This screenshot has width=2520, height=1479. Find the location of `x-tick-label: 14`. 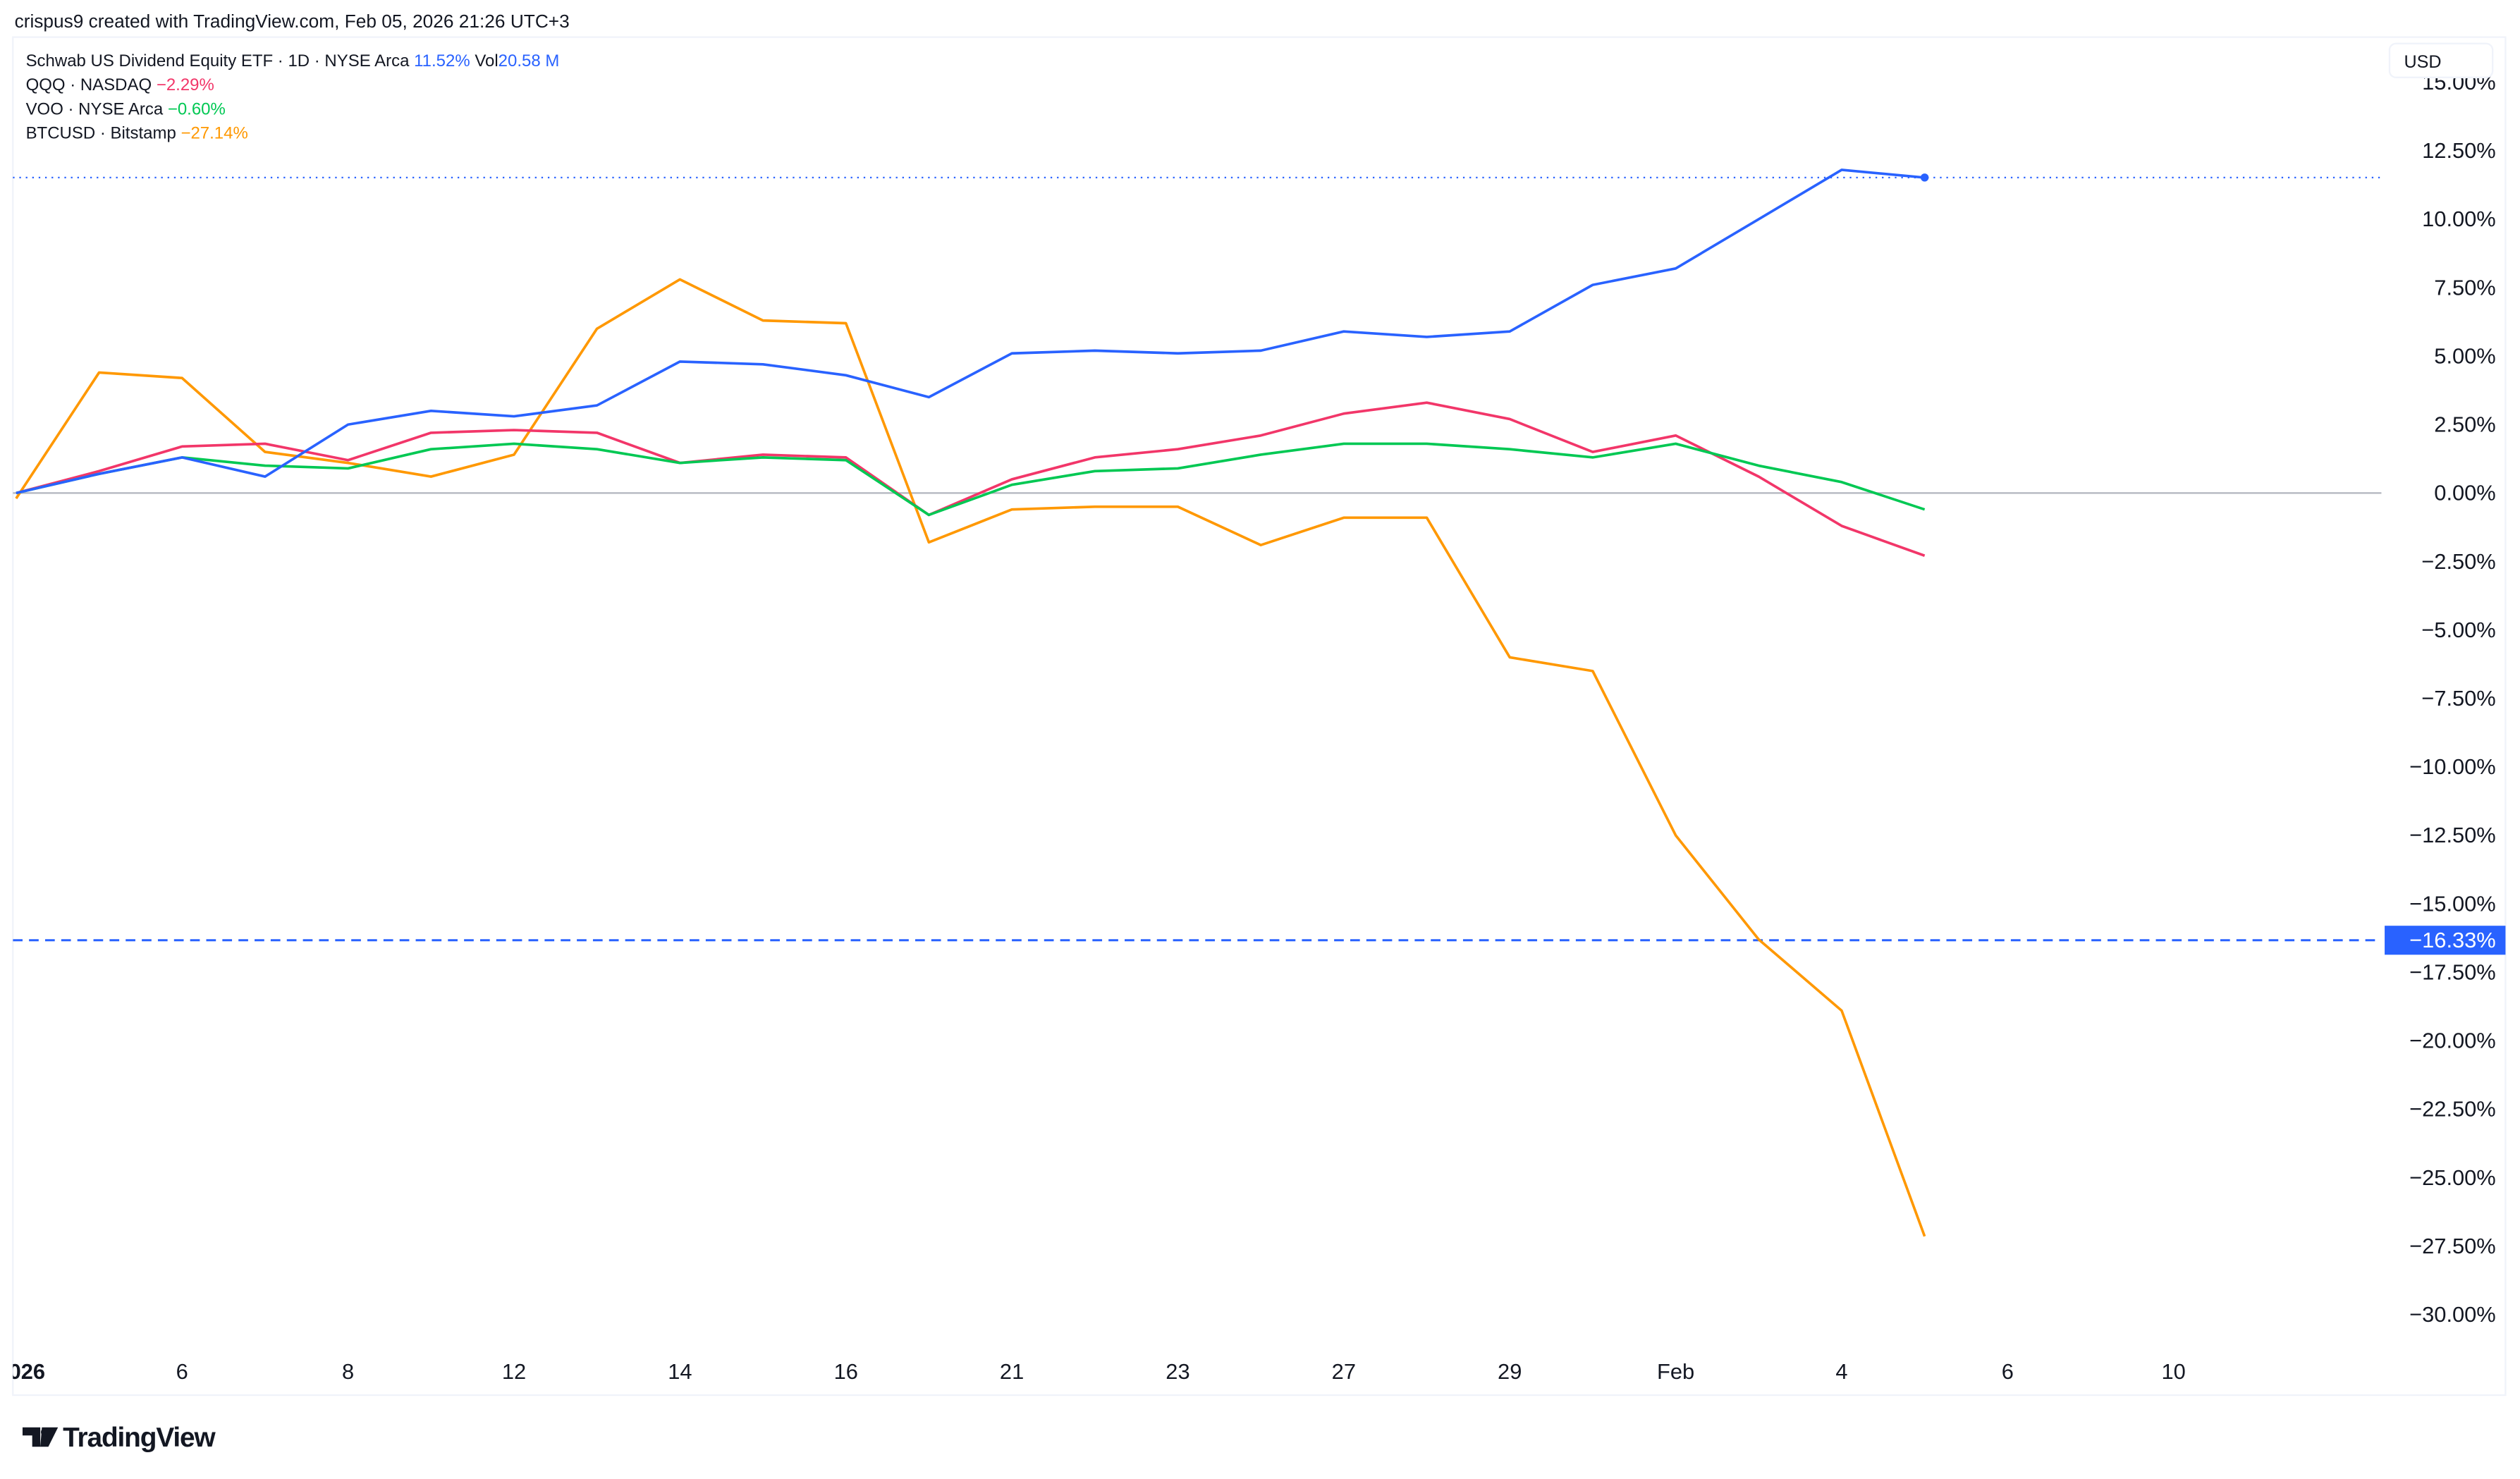

x-tick-label: 14 is located at coordinates (680, 1371).